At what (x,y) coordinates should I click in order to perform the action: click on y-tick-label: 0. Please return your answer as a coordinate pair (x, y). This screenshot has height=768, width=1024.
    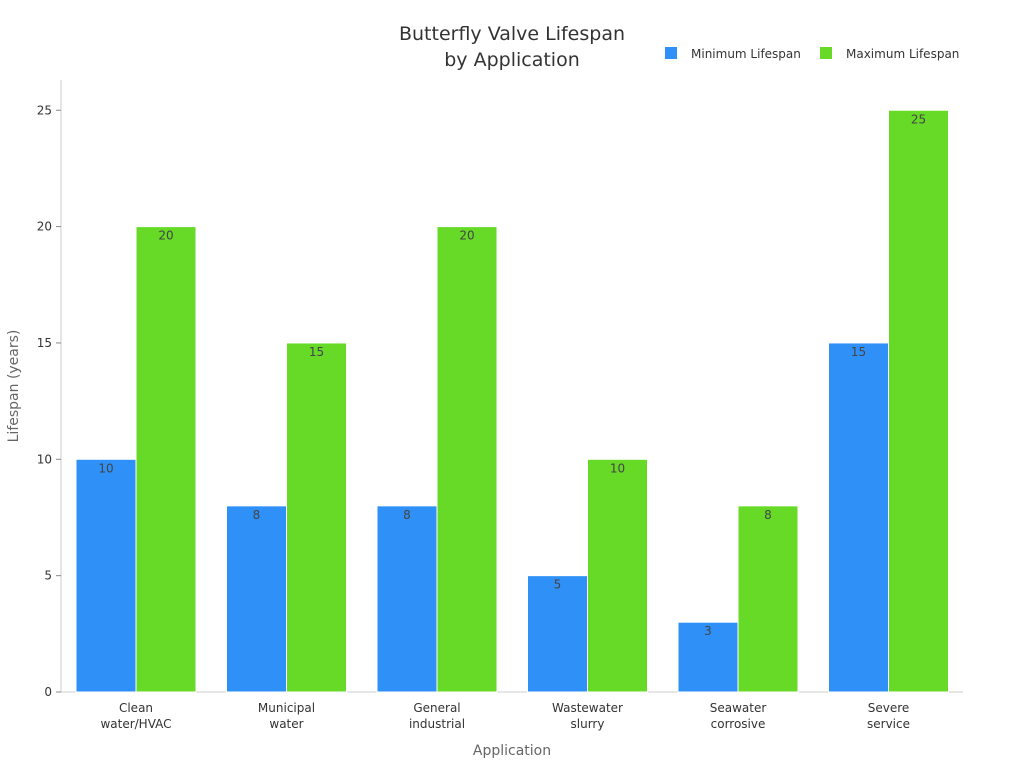
    Looking at the image, I should click on (48, 692).